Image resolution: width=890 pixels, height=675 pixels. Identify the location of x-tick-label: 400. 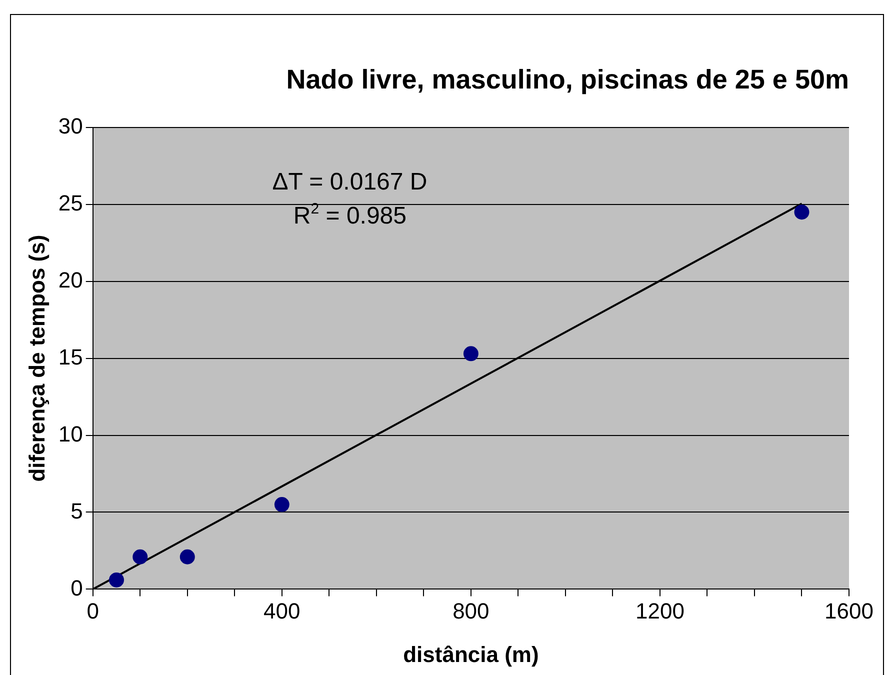
(282, 611).